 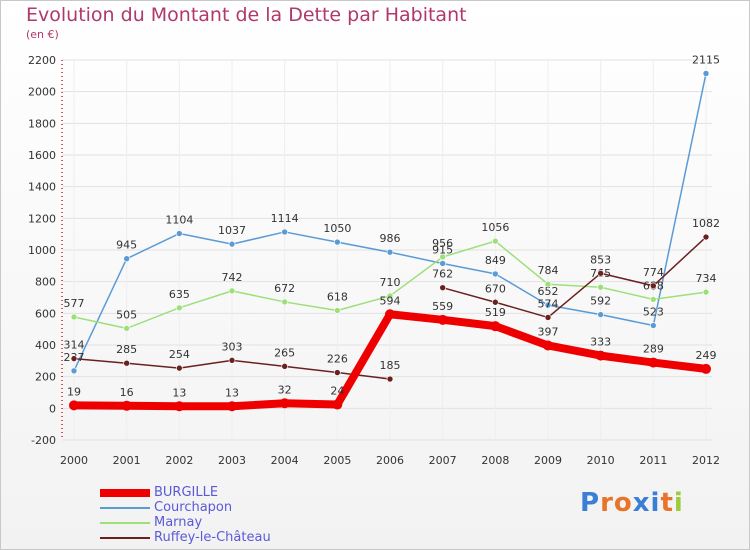 I want to click on data-label: 19, so click(x=74, y=391).